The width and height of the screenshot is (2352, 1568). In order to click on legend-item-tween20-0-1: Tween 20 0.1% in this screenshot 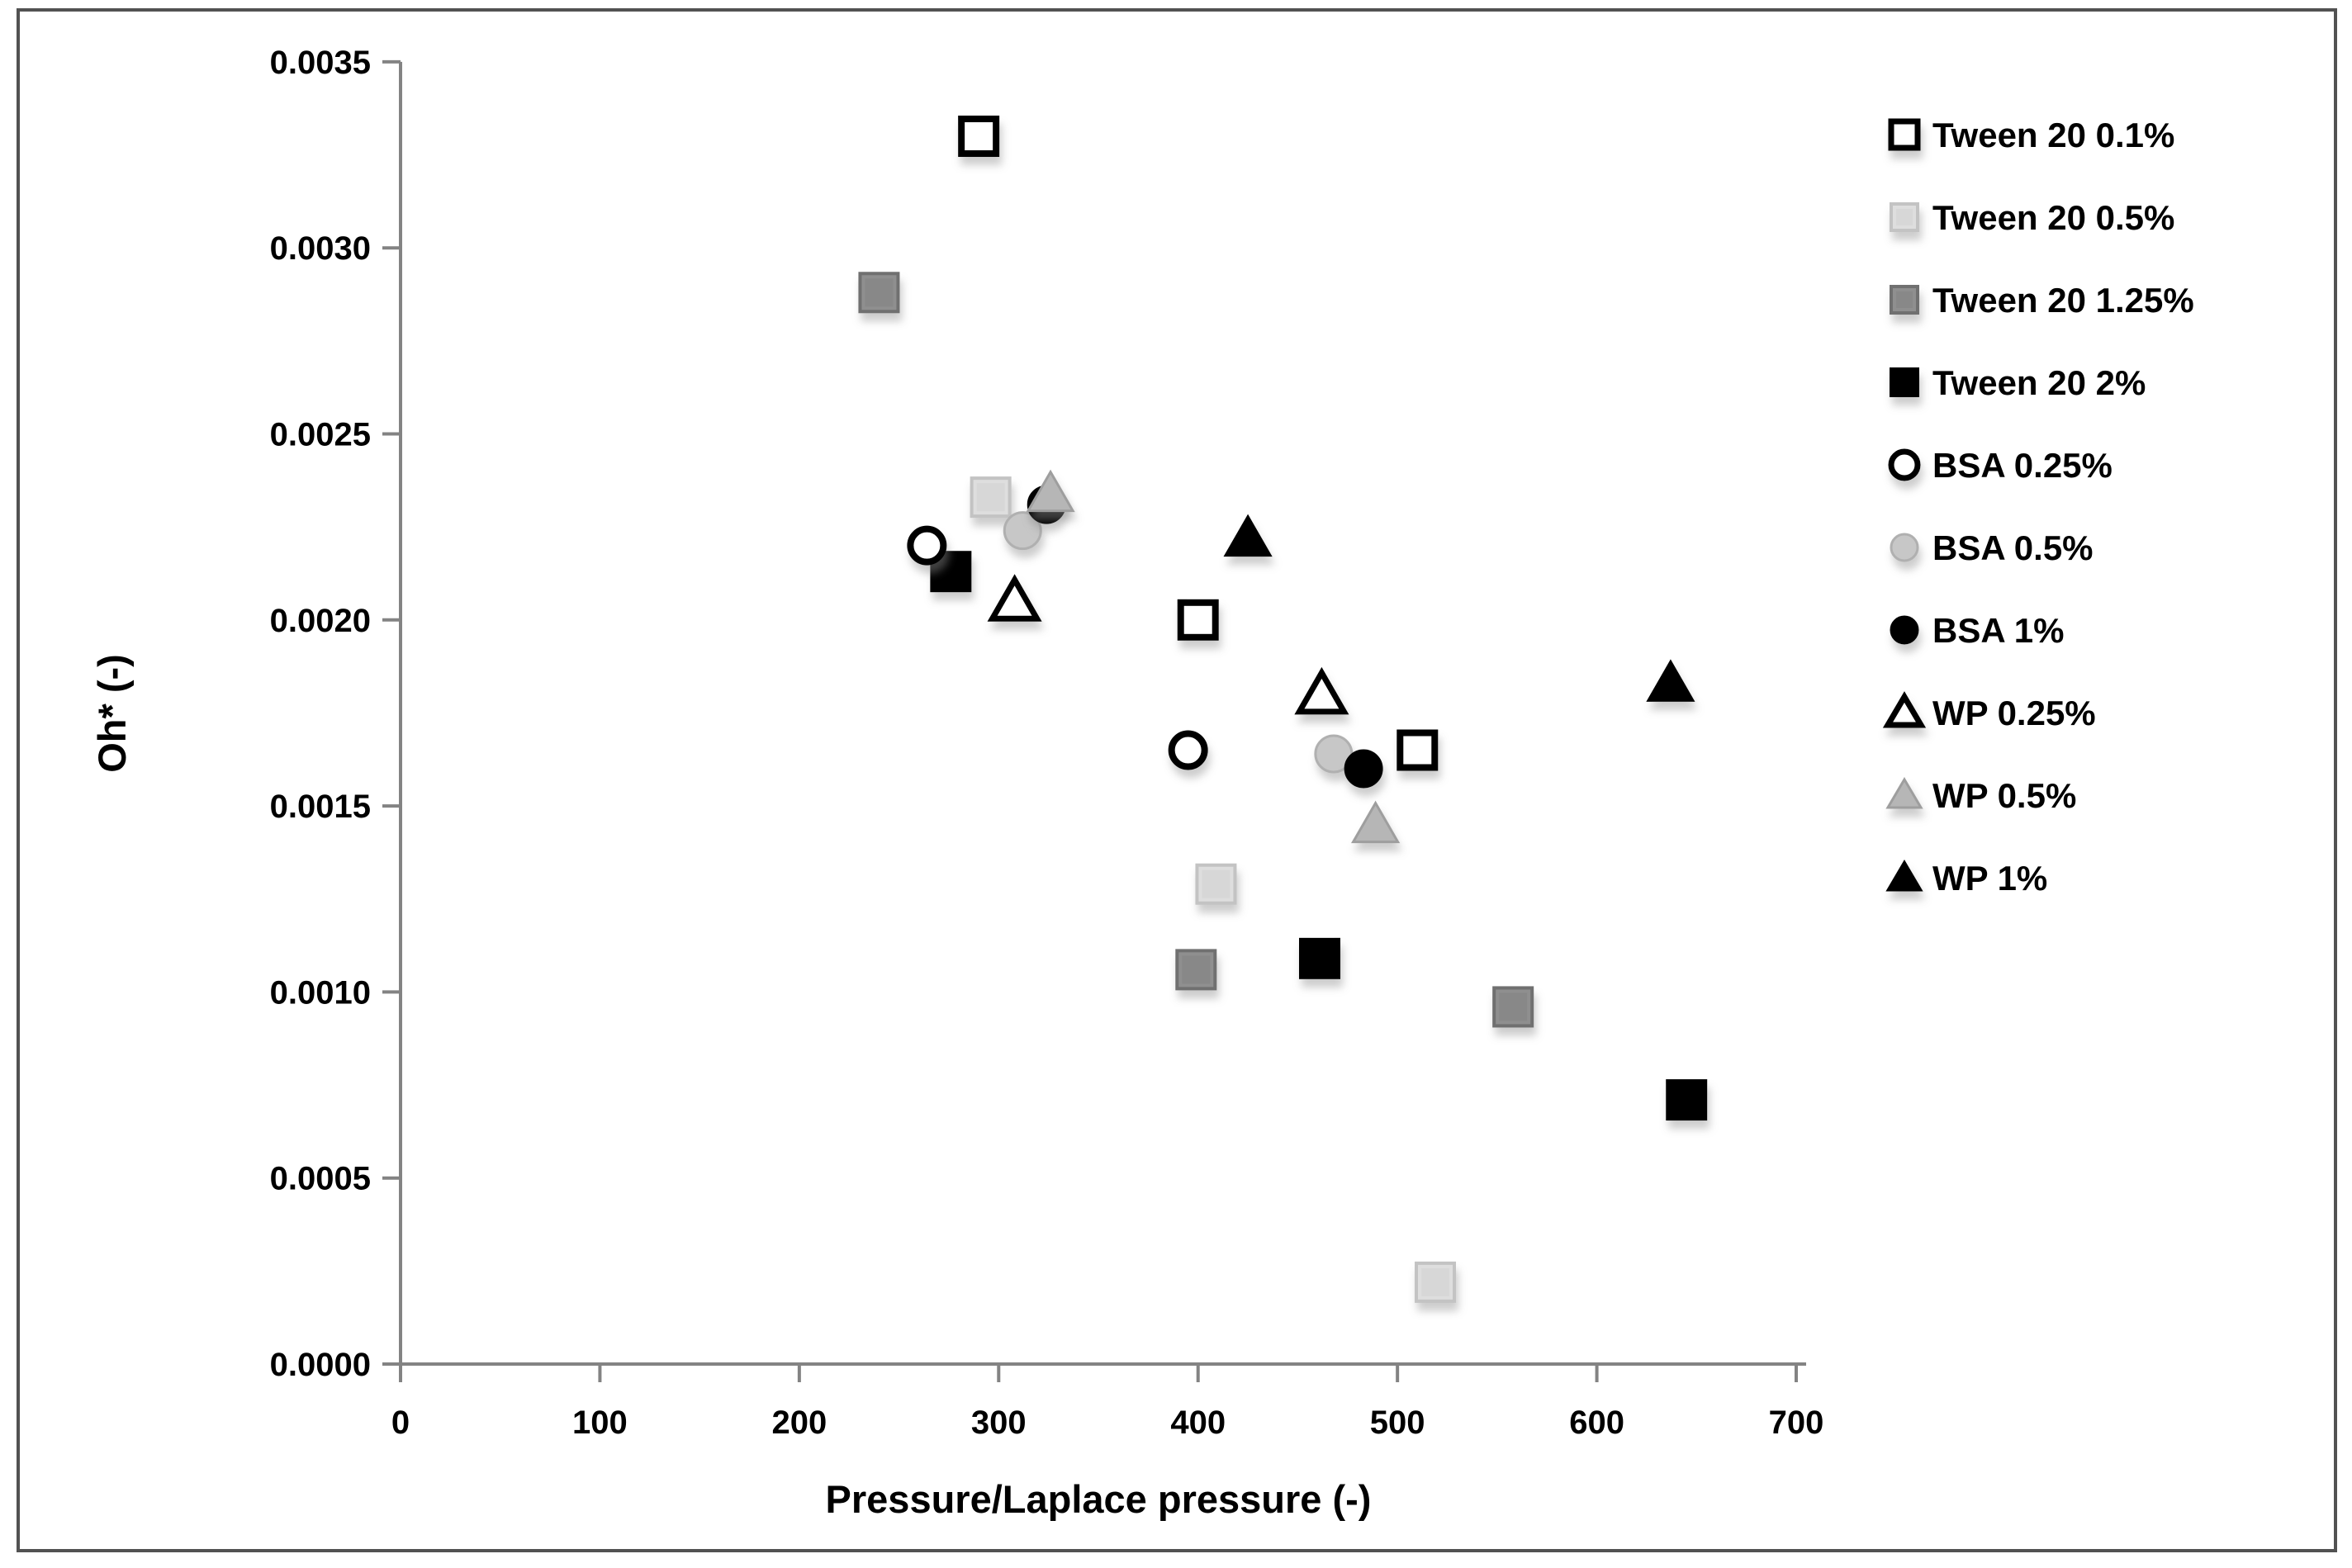, I will do `click(2031, 135)`.